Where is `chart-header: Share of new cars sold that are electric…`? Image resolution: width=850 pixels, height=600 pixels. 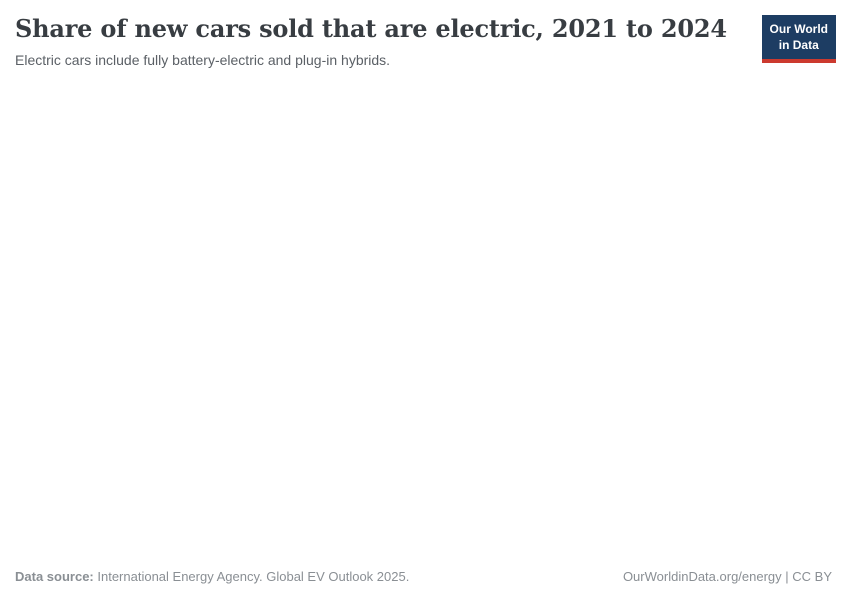 chart-header: Share of new cars sold that are electric… is located at coordinates (425, 41).